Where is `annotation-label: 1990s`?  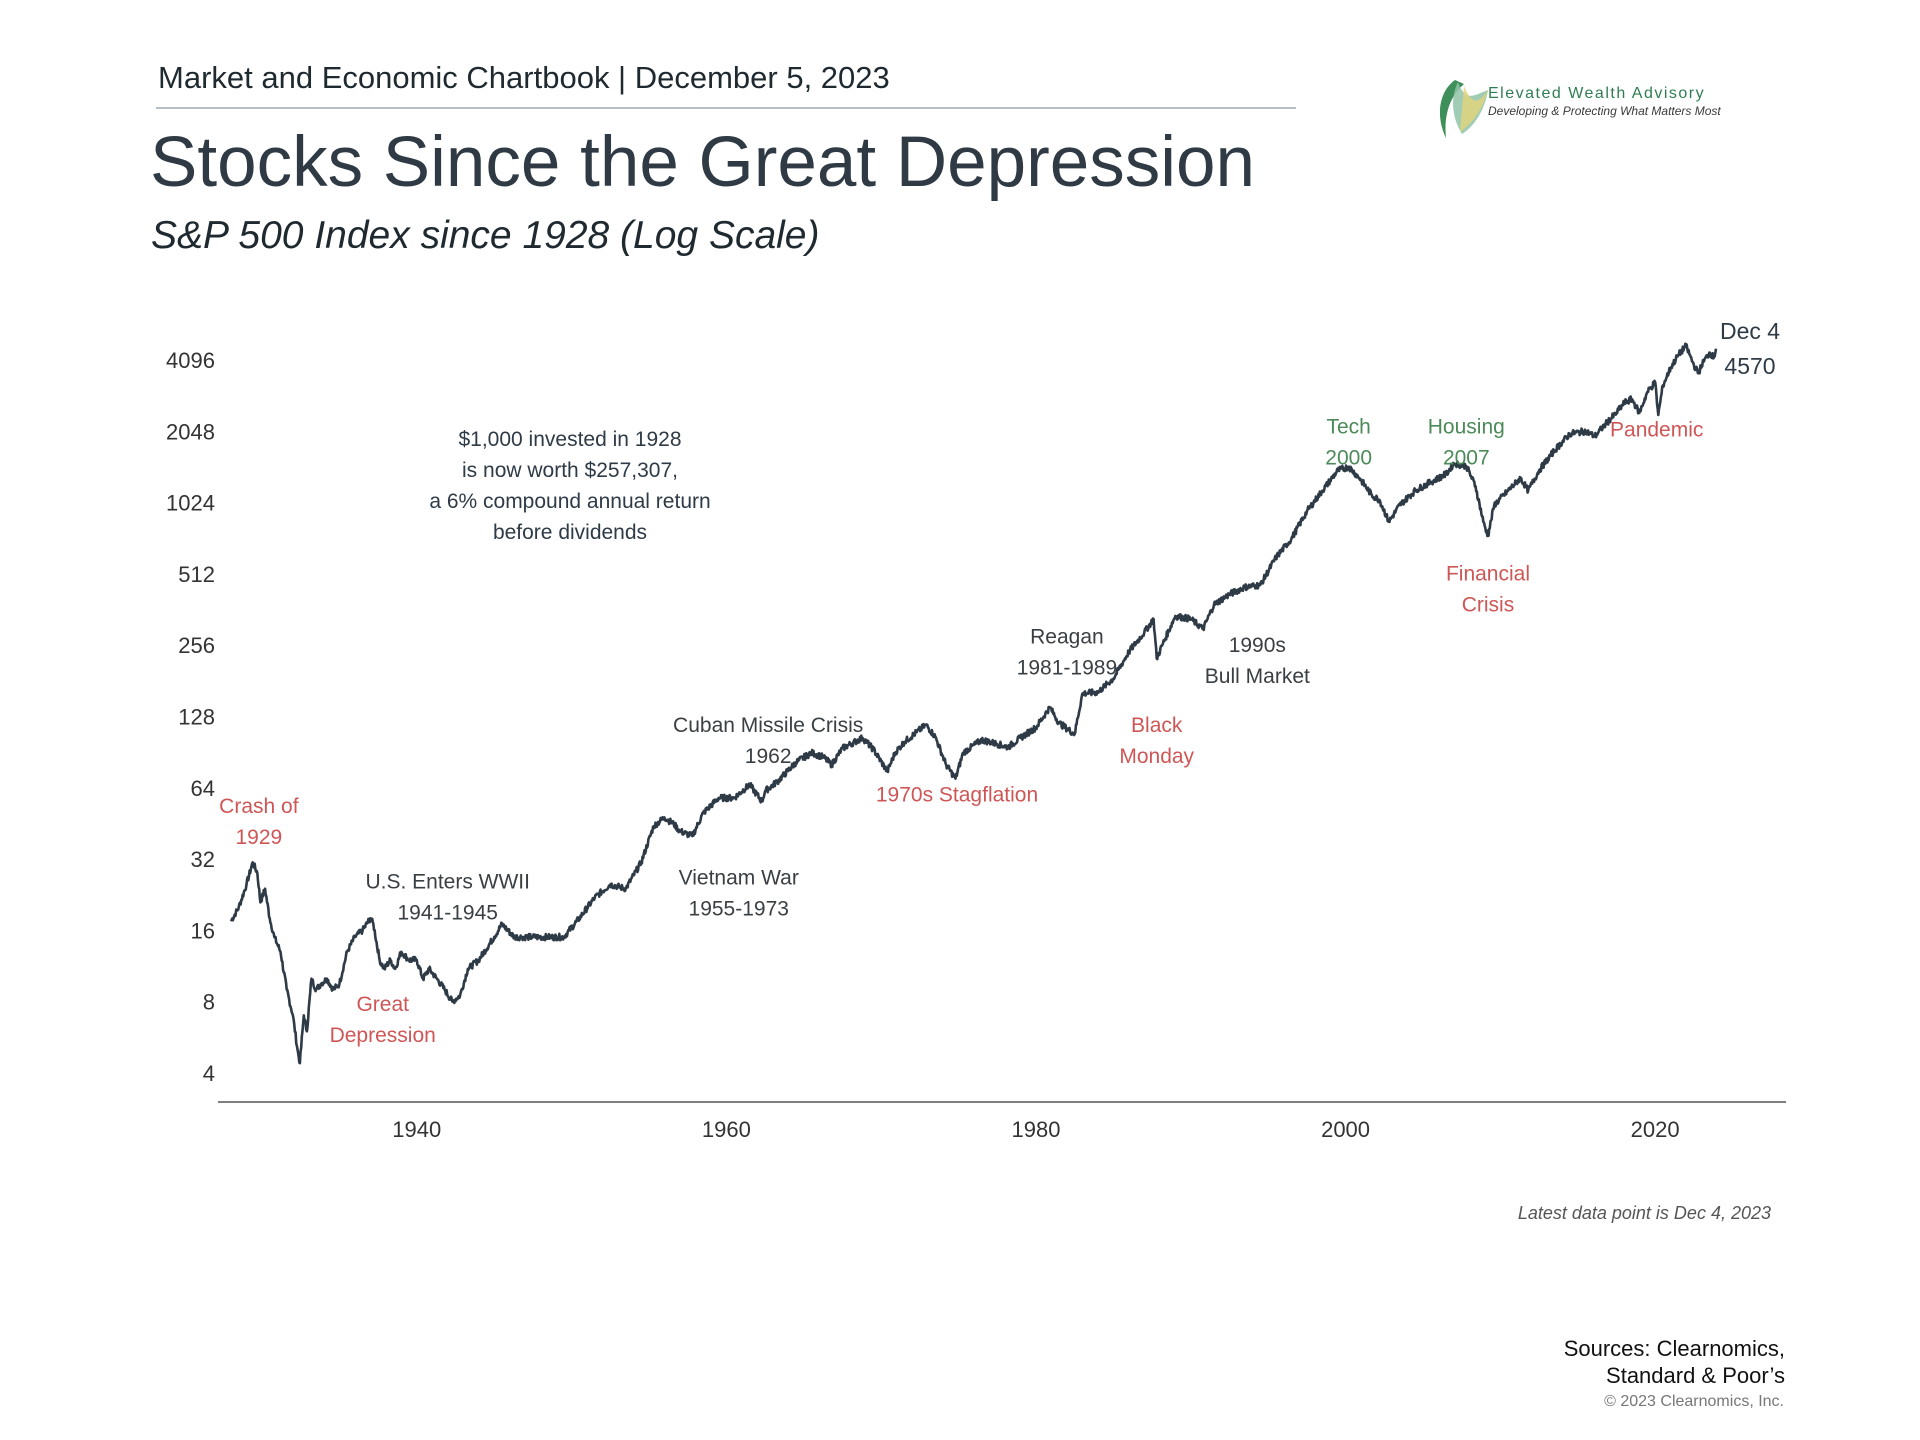 annotation-label: 1990s is located at coordinates (1257, 645).